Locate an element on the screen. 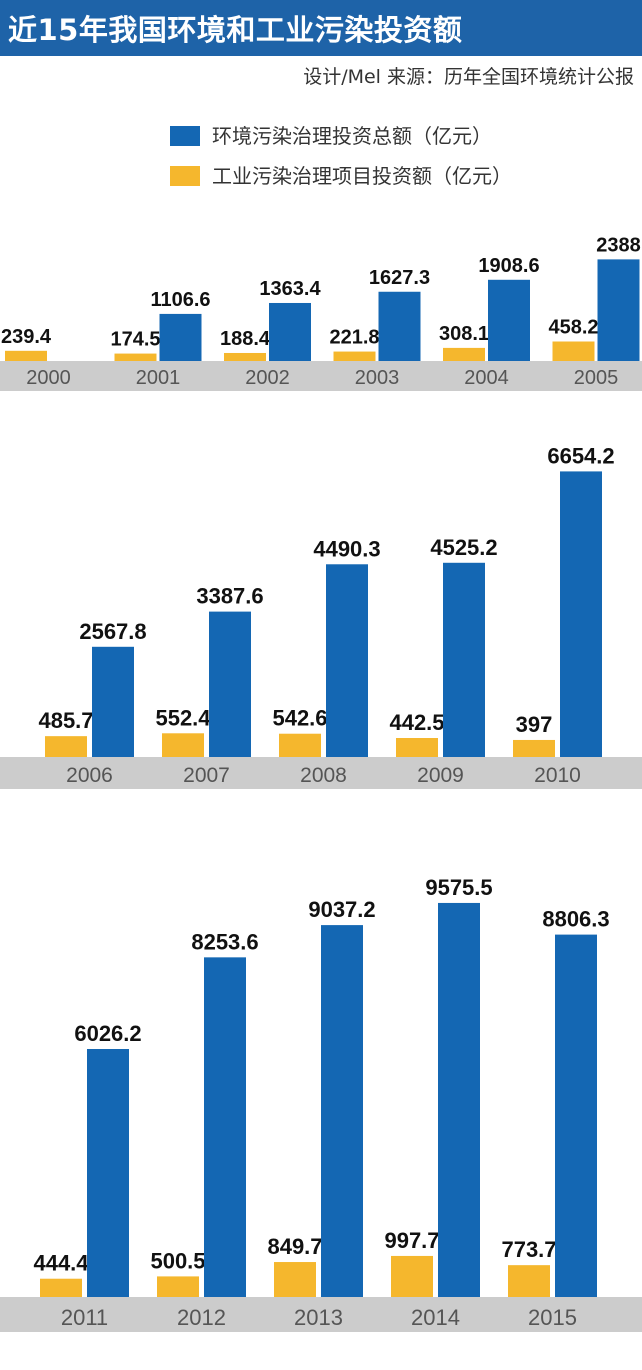  value-label-industrial-2008: 542.6 is located at coordinates (299, 718).